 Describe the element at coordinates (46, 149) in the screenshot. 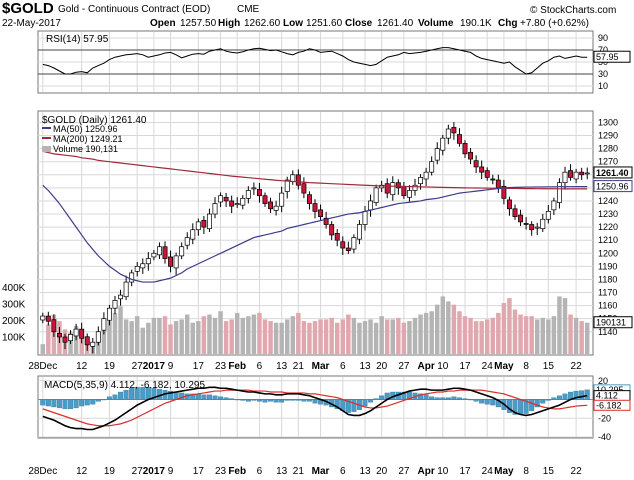

I see `volume-legend-swatch` at that location.